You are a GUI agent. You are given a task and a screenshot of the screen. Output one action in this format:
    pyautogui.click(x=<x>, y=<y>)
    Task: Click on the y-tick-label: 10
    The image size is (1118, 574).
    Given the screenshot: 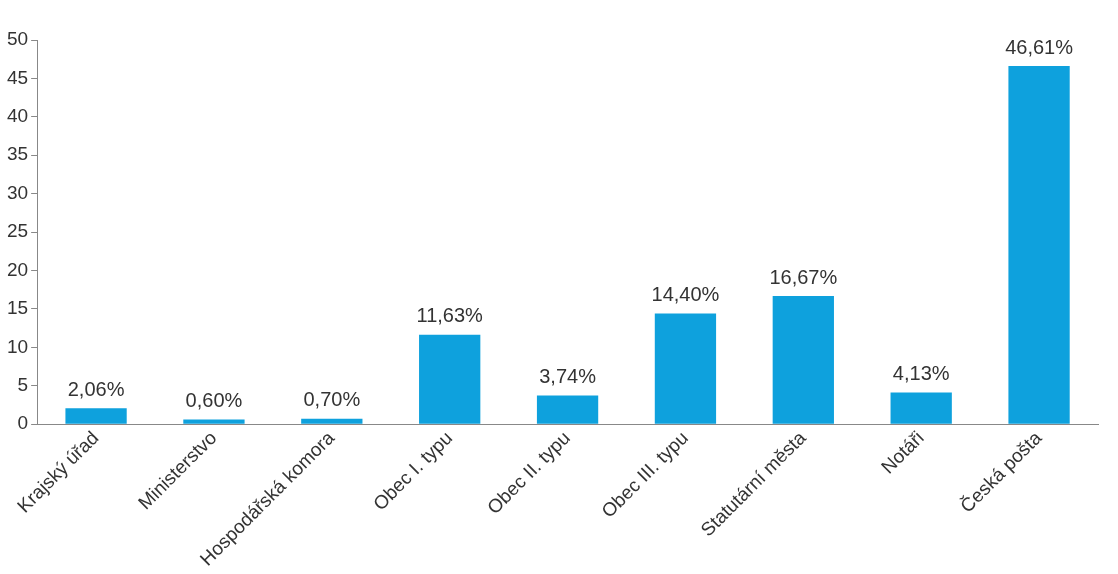 What is the action you would take?
    pyautogui.click(x=17, y=346)
    